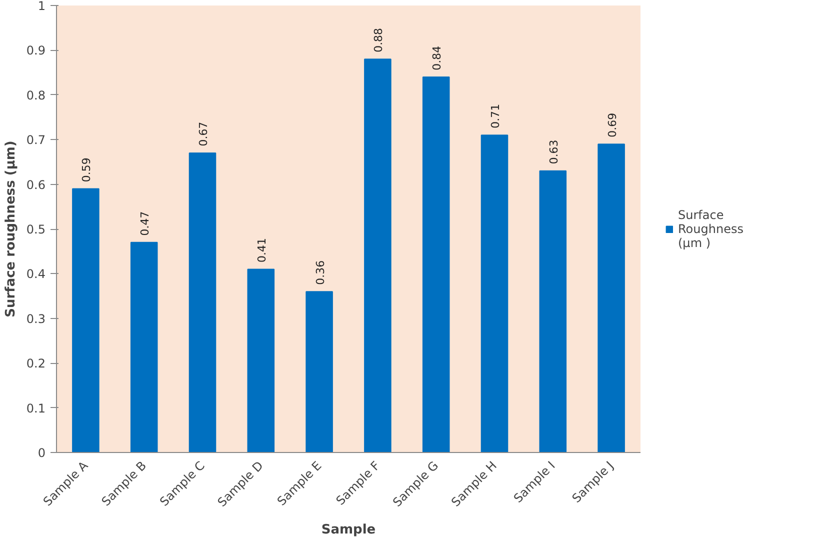 This screenshot has width=813, height=549. Describe the element at coordinates (10, 229) in the screenshot. I see `y-axis-title: Surface roughness (µm)` at that location.